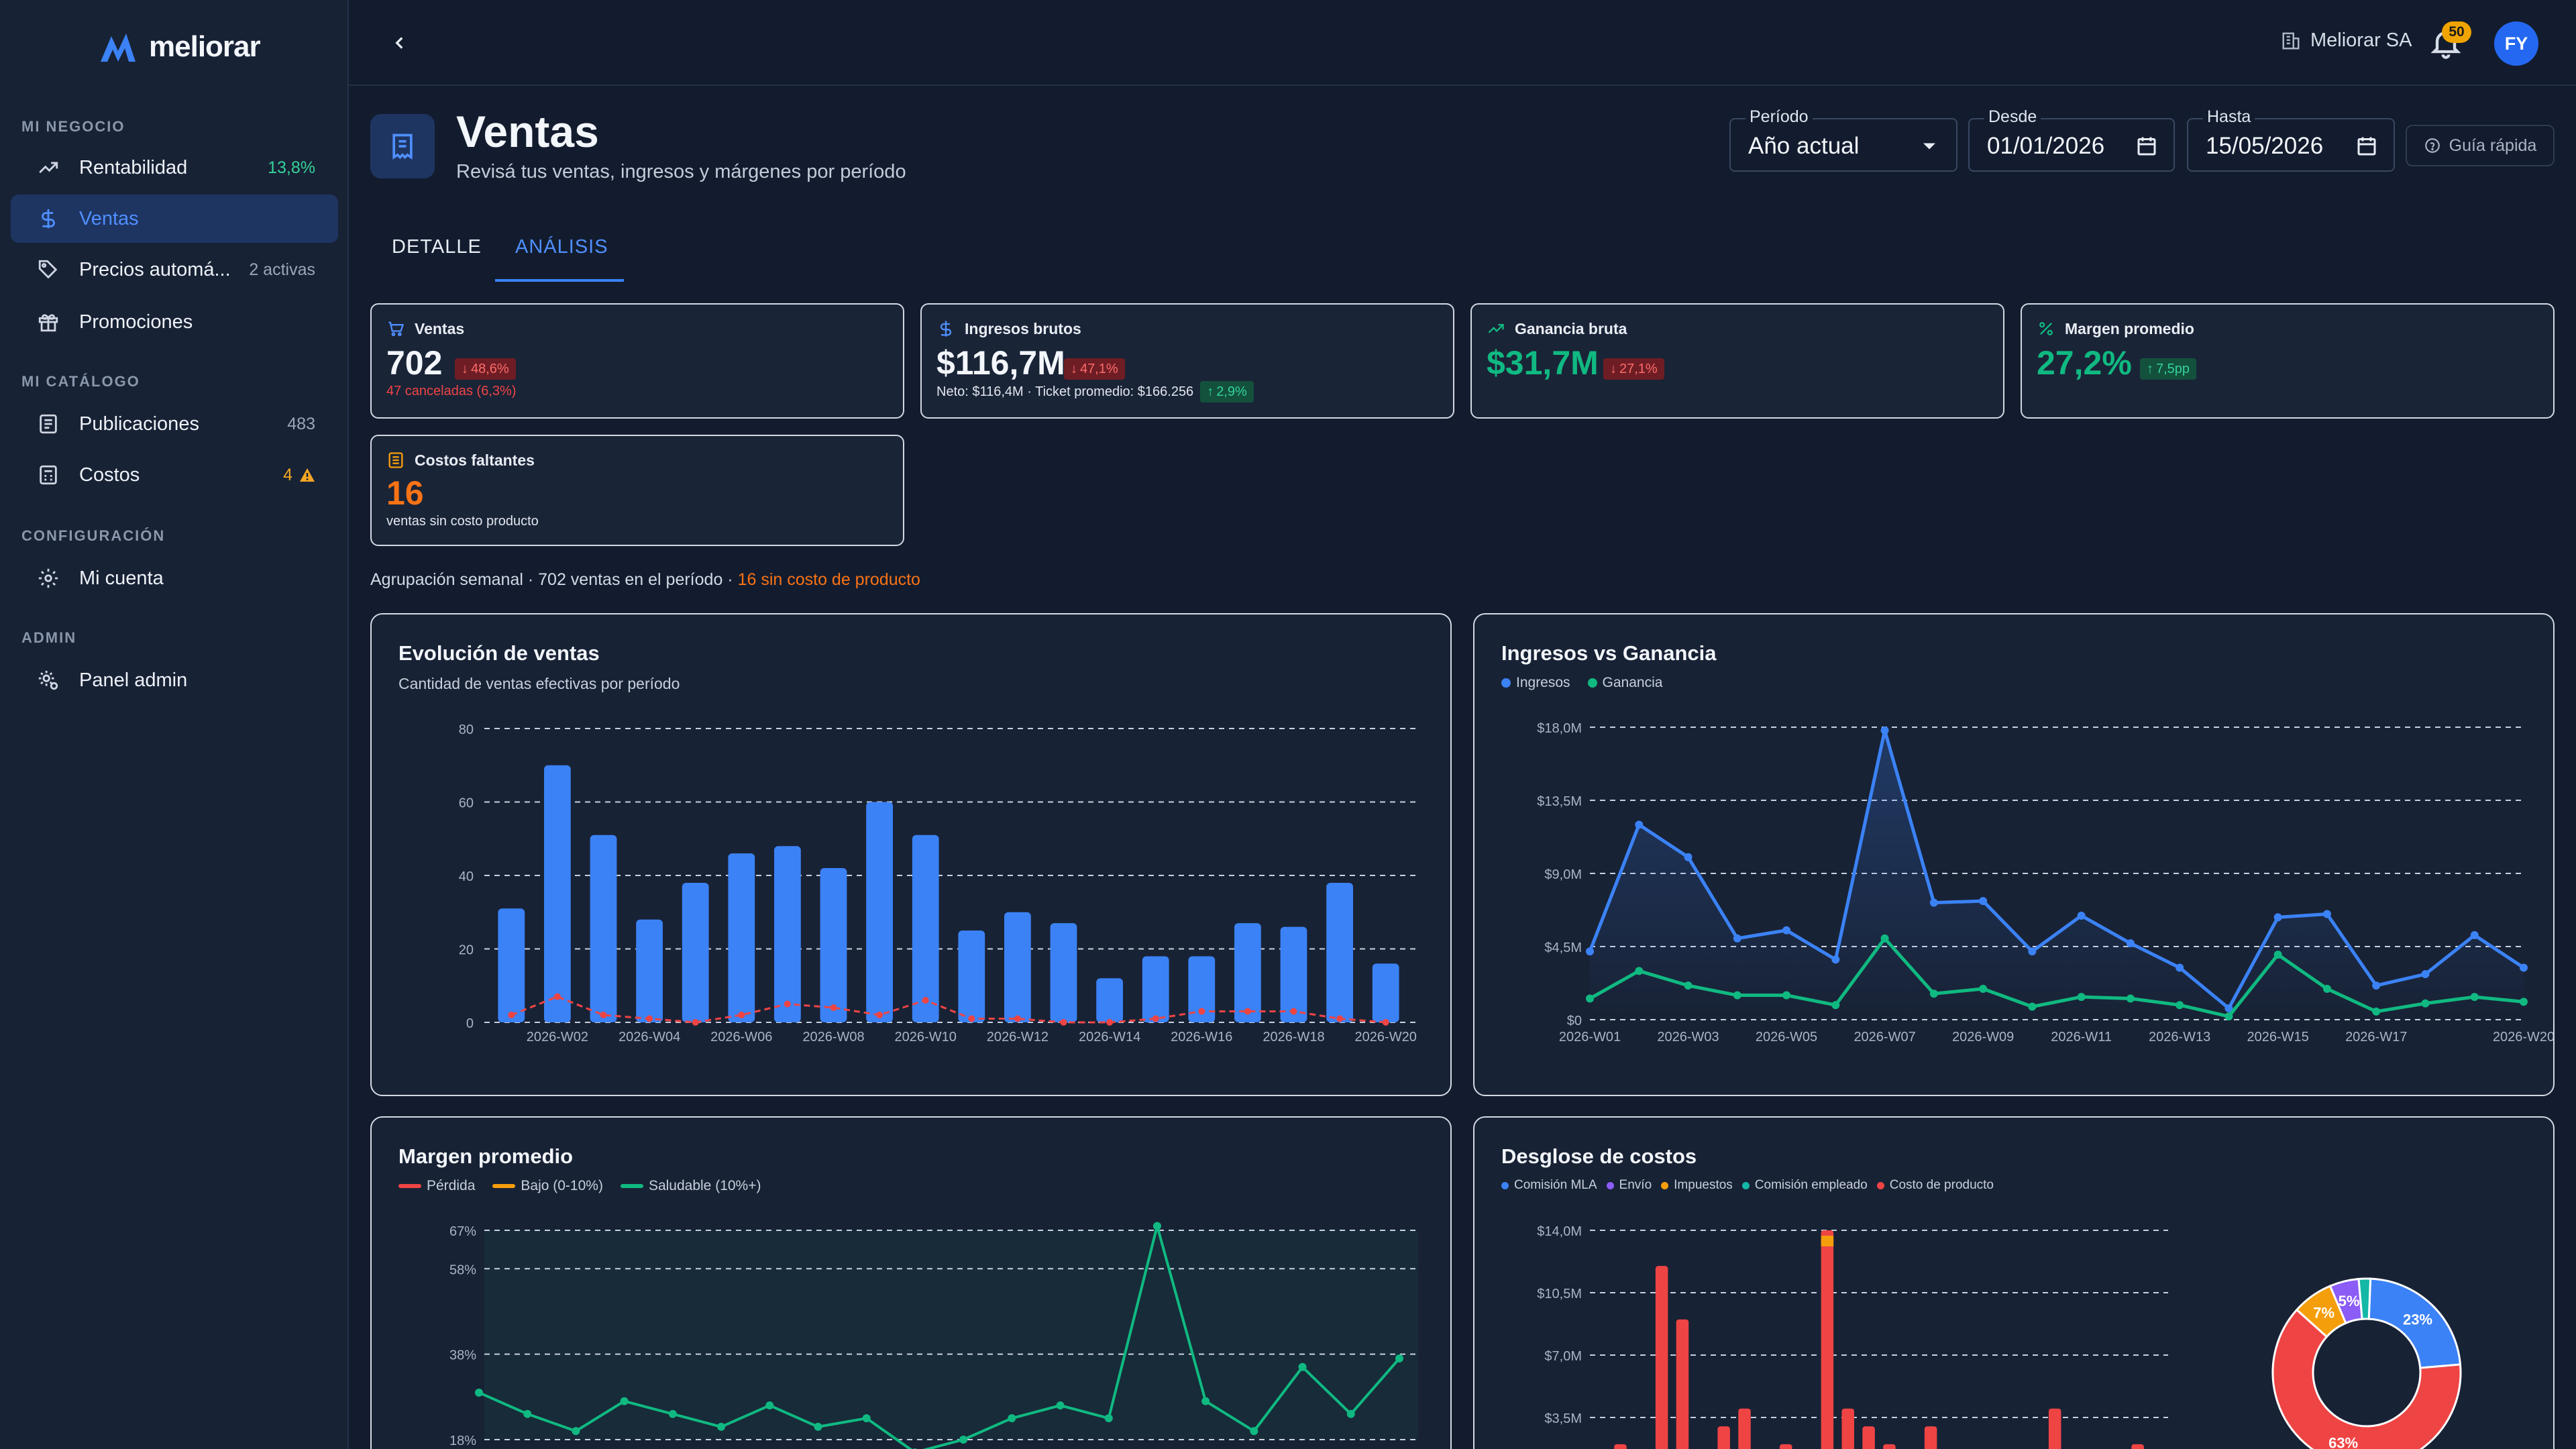  I want to click on date-from-field: Desde 01/01/2026, so click(2071, 139).